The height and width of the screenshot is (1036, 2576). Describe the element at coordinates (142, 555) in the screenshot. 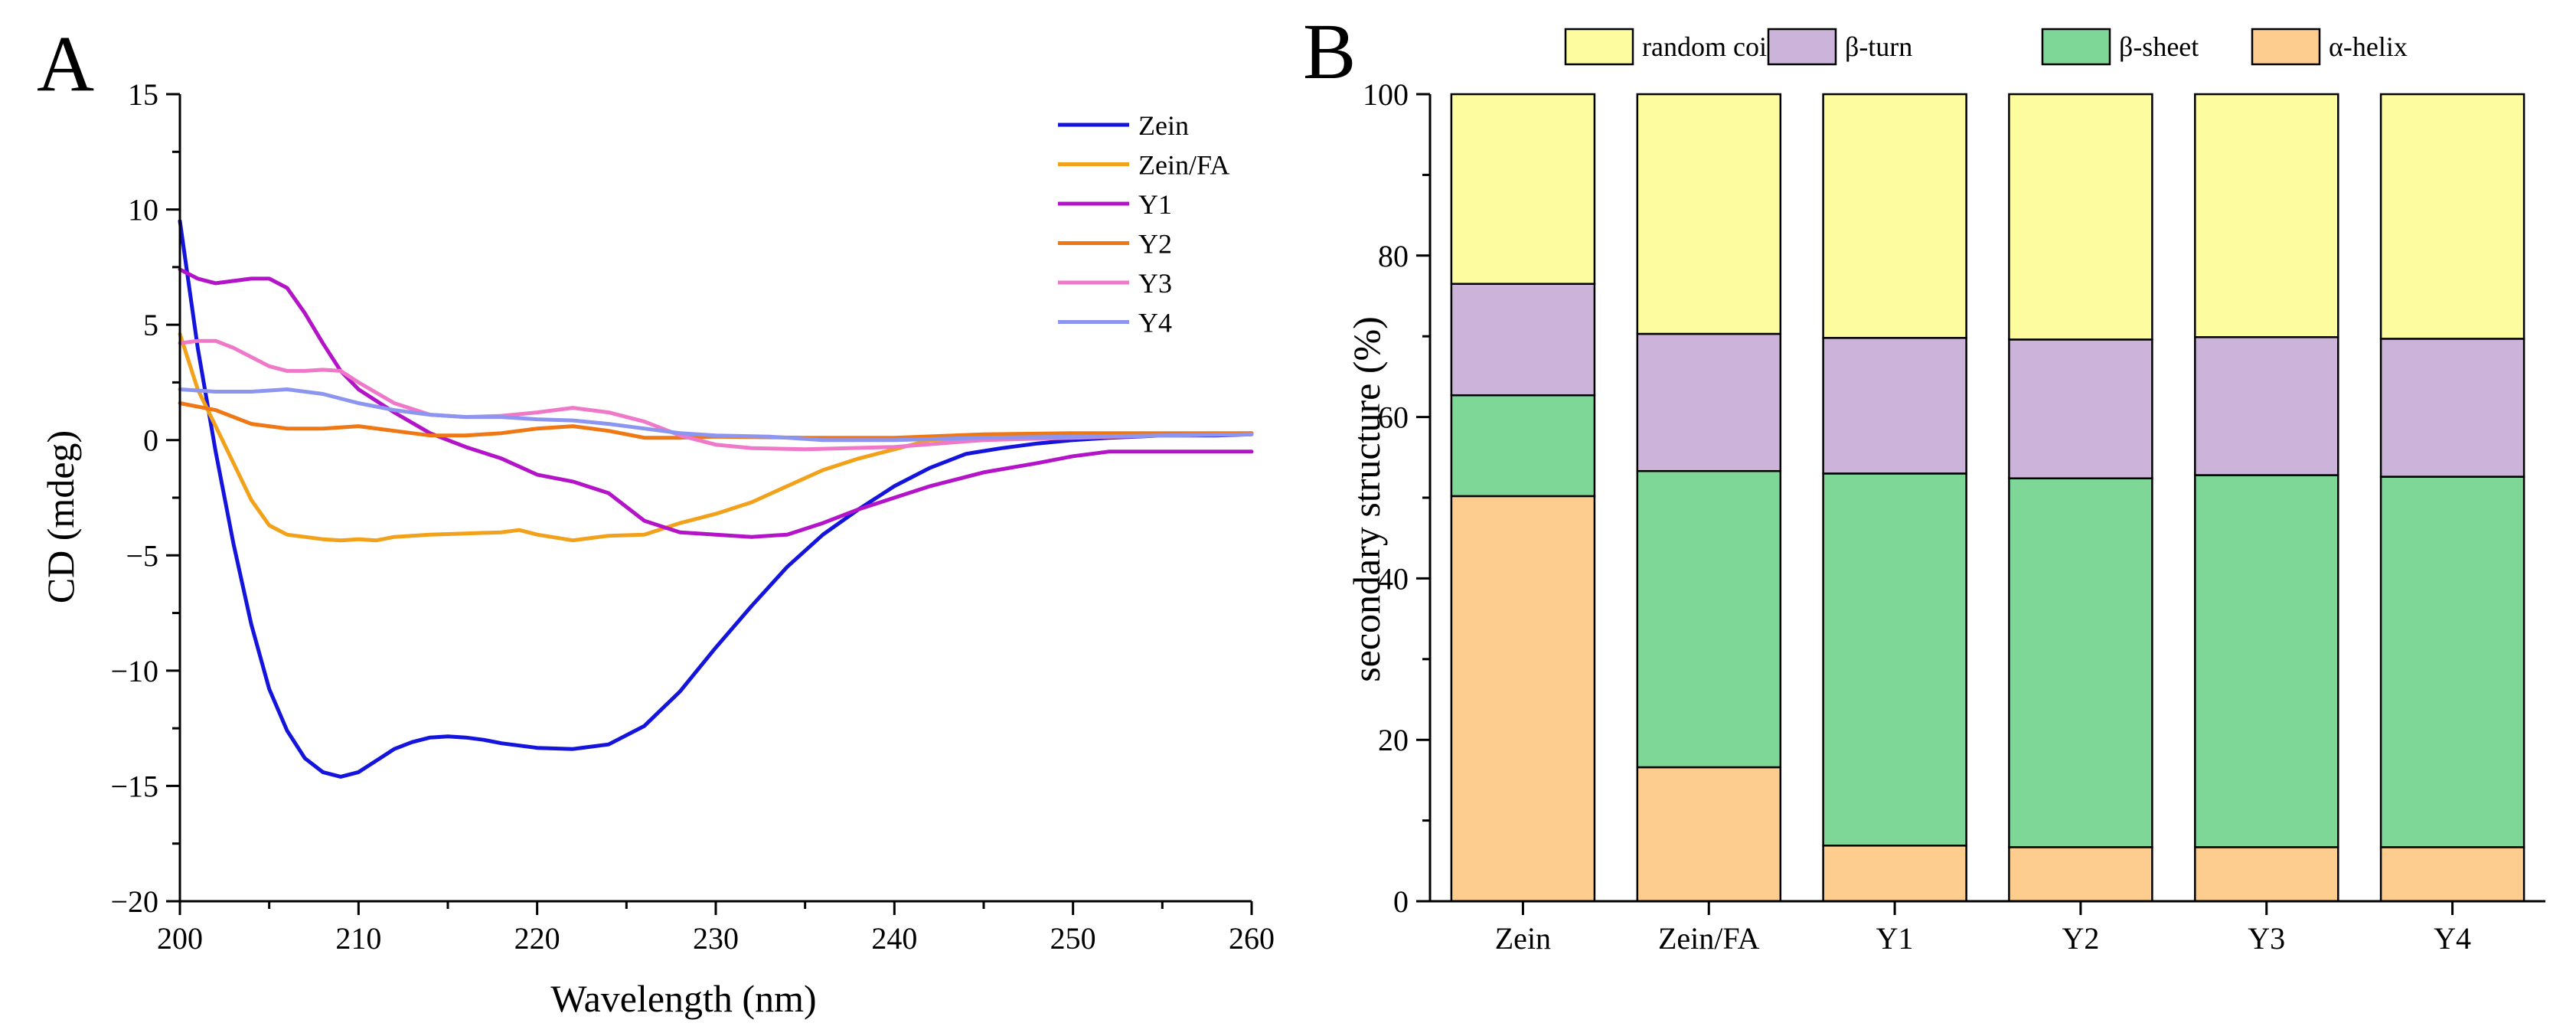

I see `y-tick-label: −5` at that location.